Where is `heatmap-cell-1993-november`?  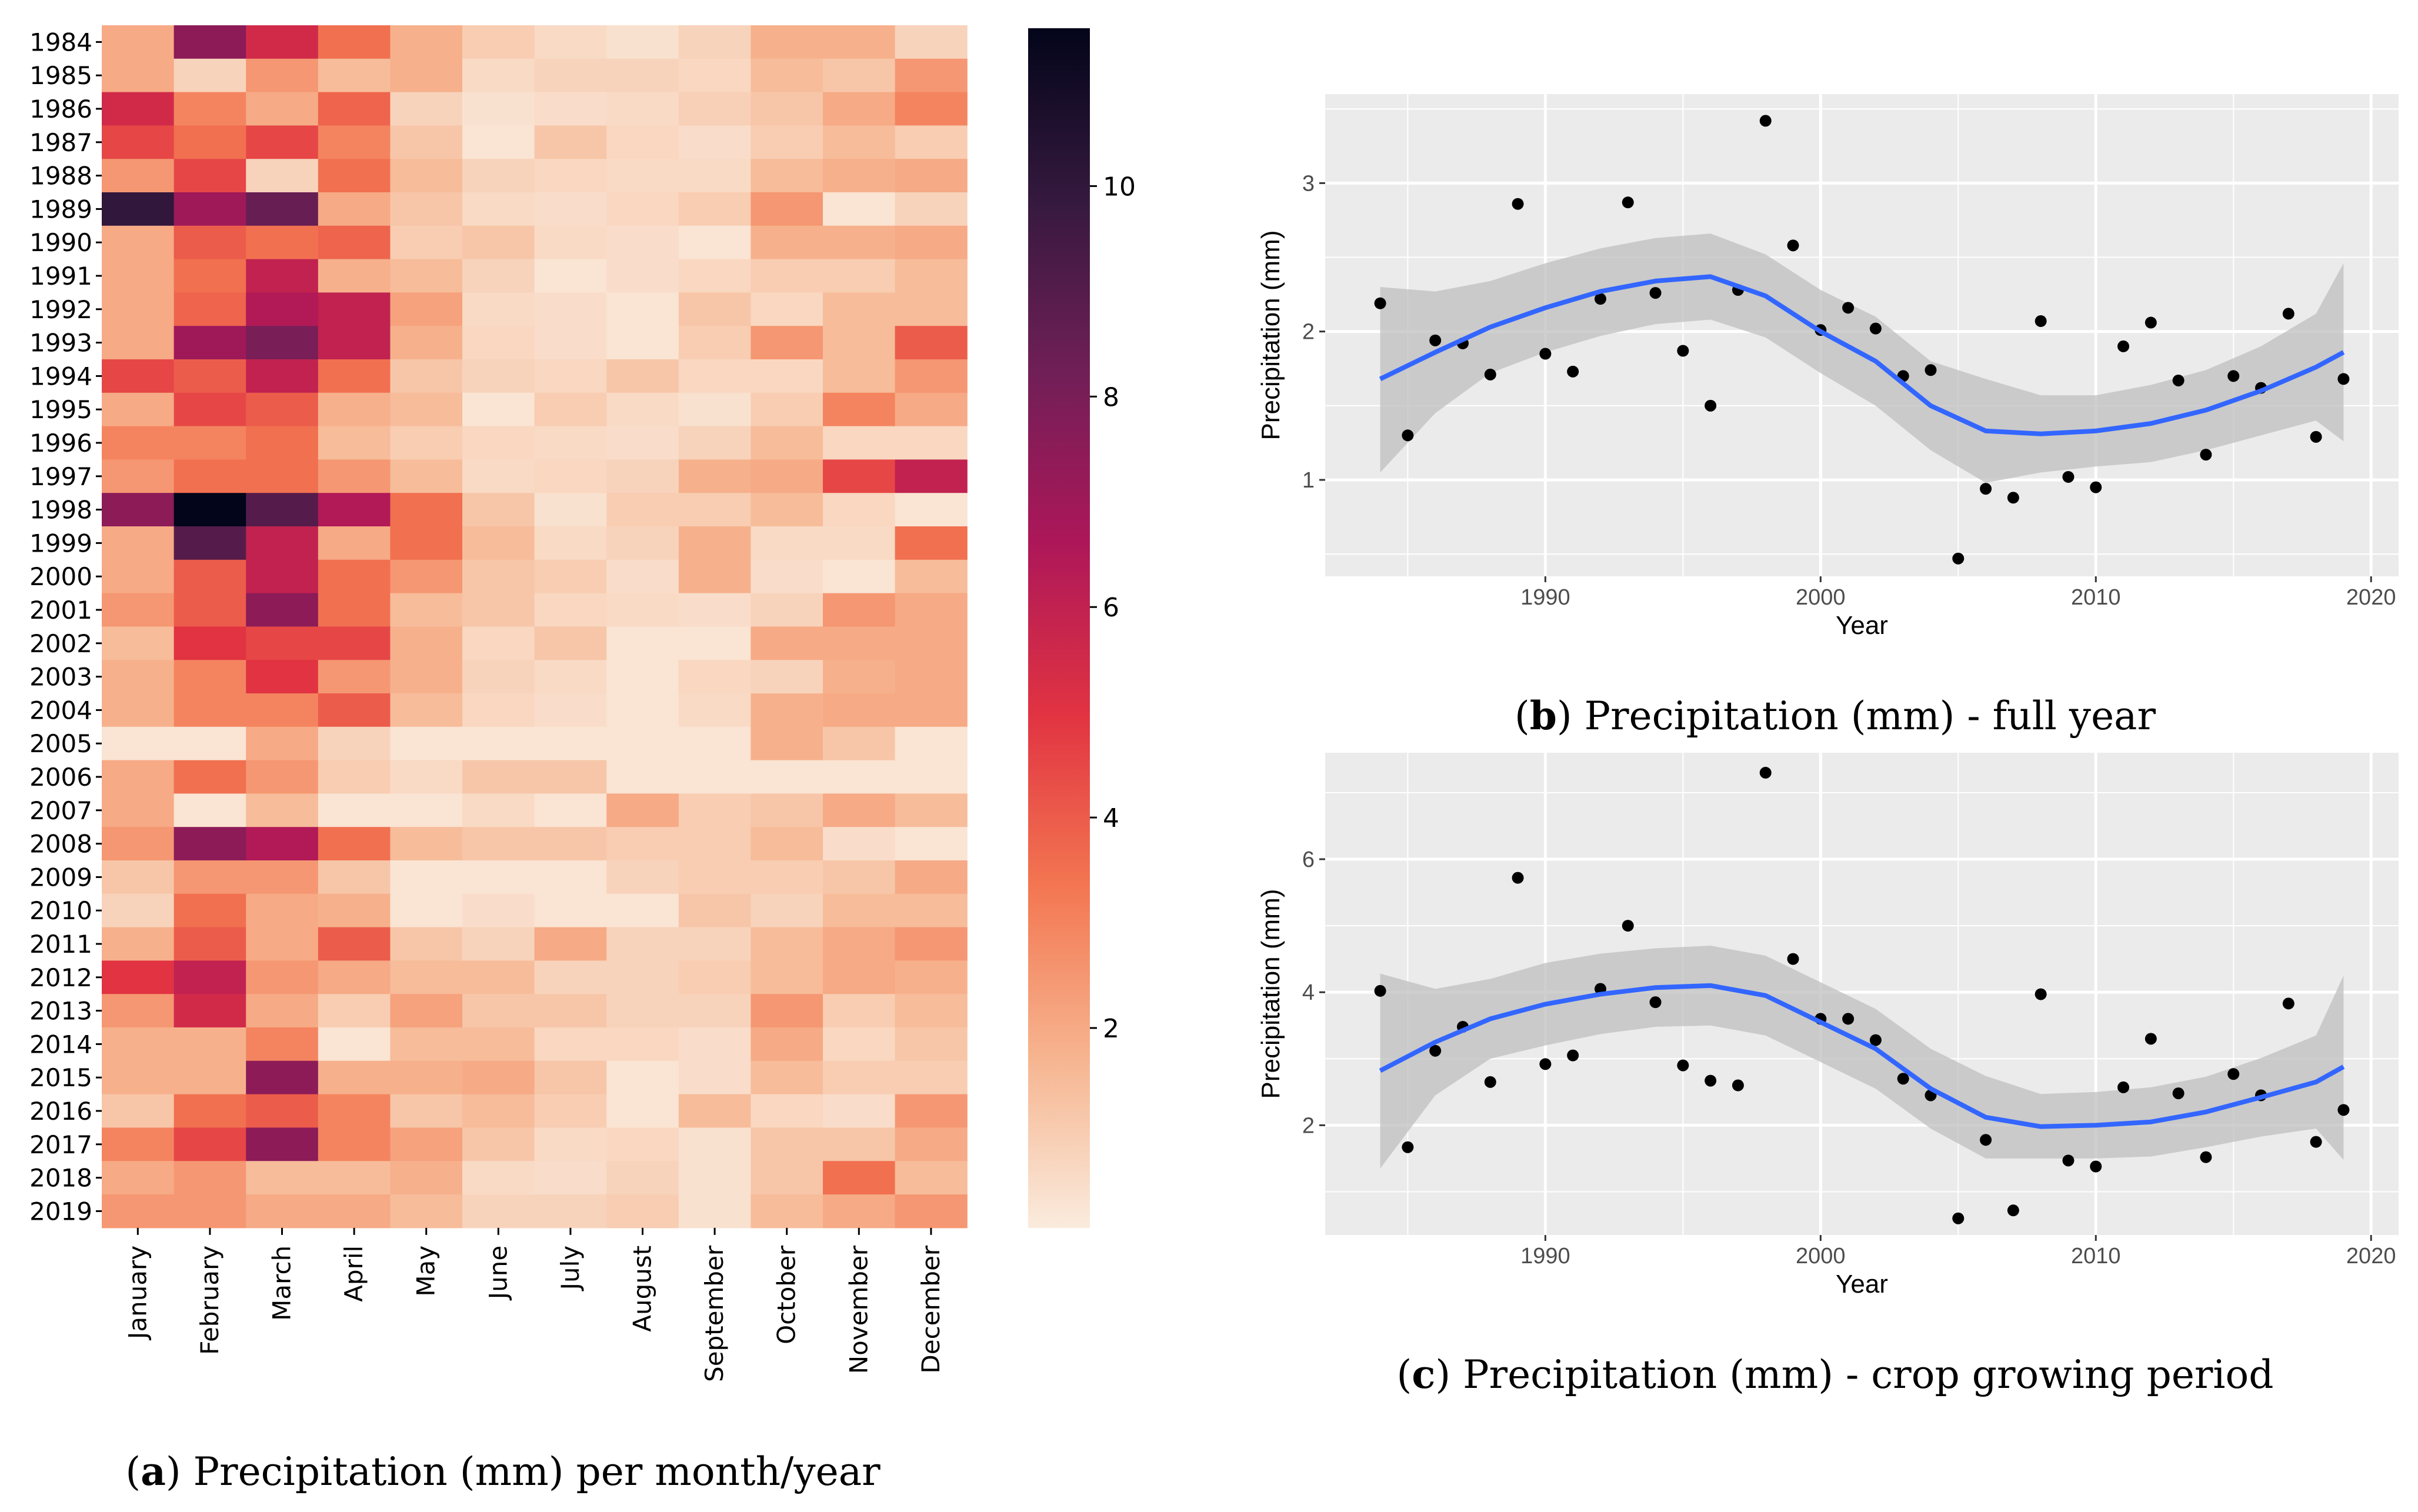 heatmap-cell-1993-november is located at coordinates (859, 343).